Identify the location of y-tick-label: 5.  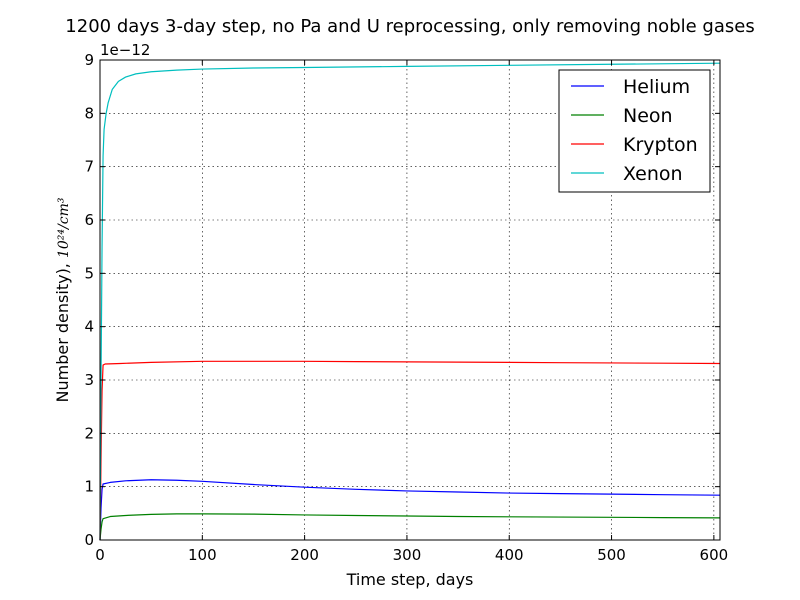
(89, 273).